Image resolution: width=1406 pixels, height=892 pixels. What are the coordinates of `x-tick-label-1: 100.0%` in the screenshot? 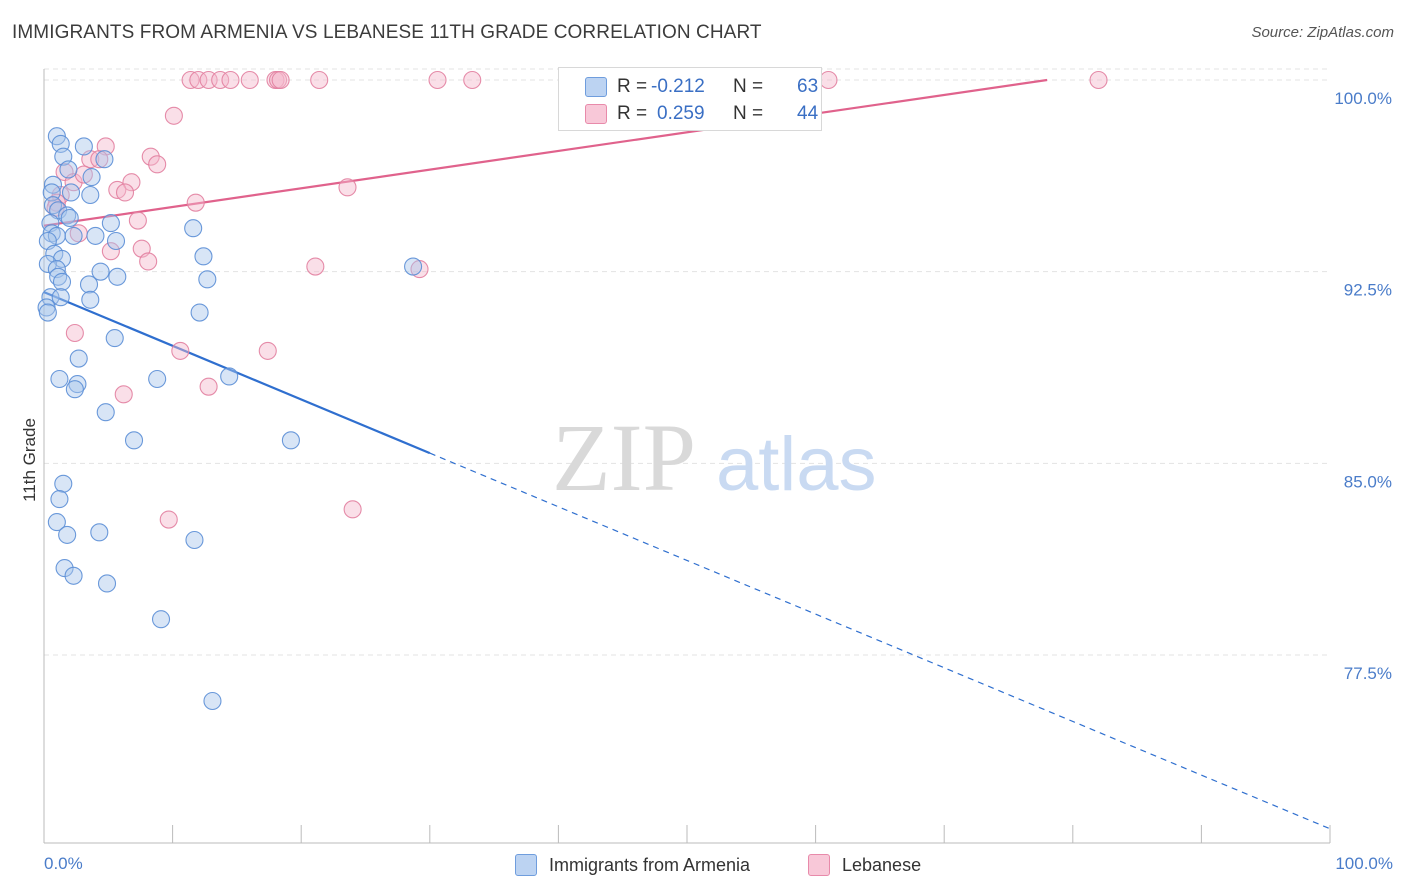 It's located at (1364, 863).